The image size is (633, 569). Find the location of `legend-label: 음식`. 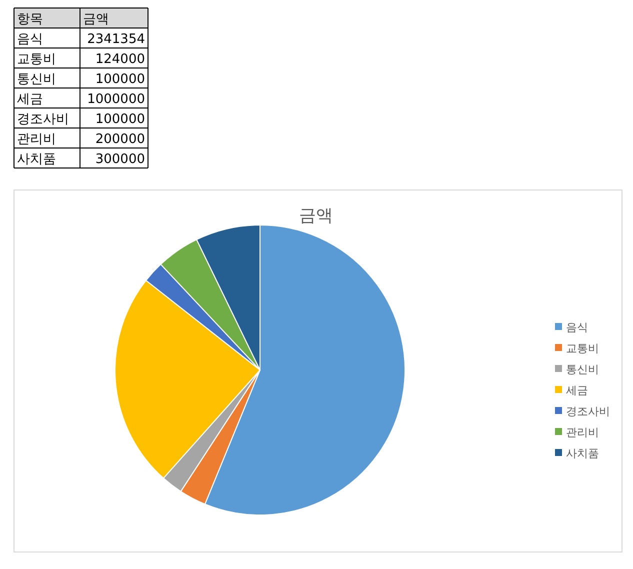

legend-label: 음식 is located at coordinates (577, 327).